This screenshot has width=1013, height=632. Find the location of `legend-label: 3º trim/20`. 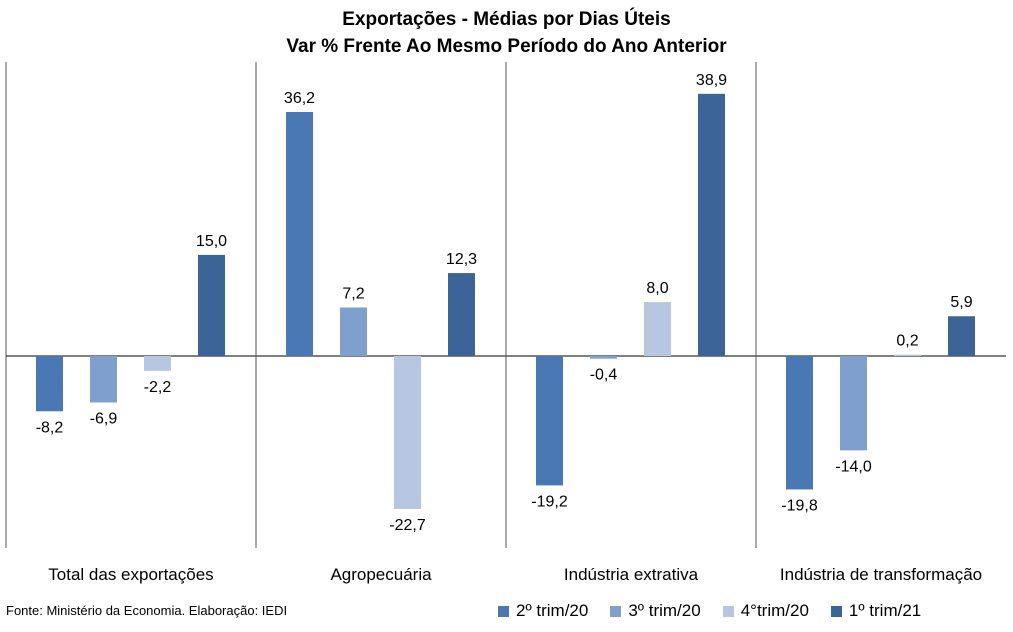

legend-label: 3º trim/20 is located at coordinates (664, 610).